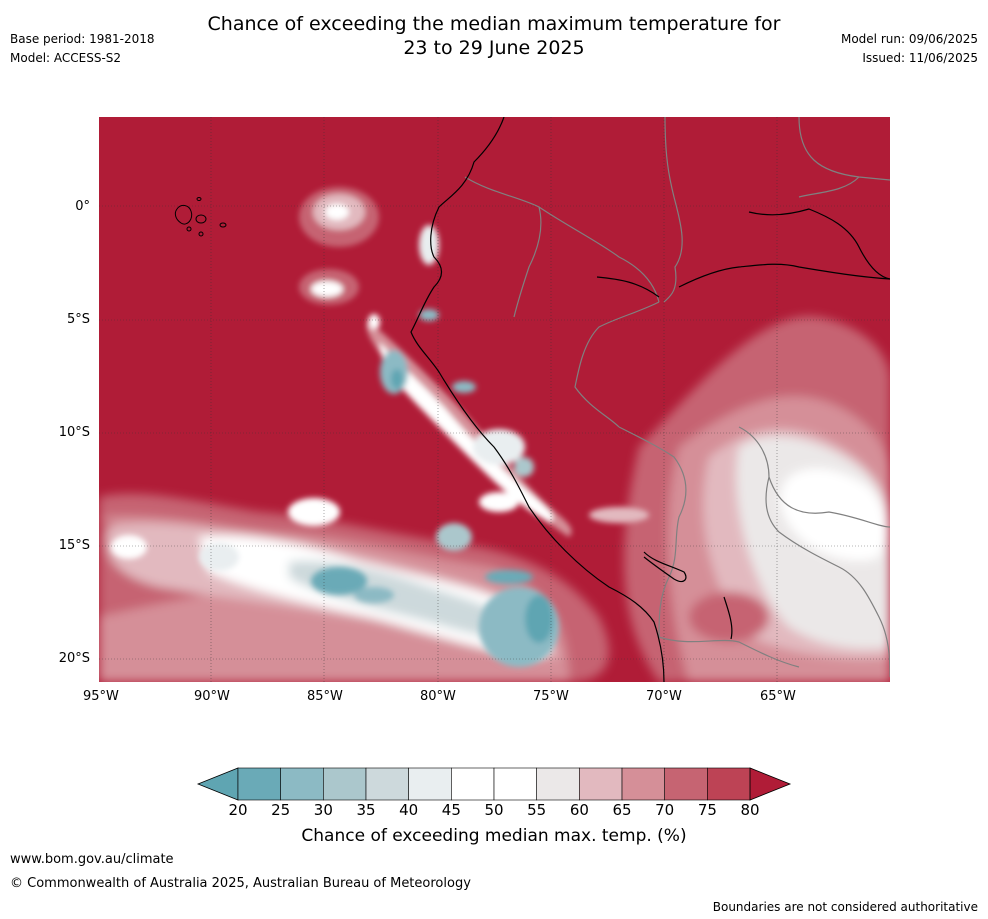 This screenshot has height=919, width=988. What do you see at coordinates (74, 432) in the screenshot?
I see `lat-tick-10s: 10°S` at bounding box center [74, 432].